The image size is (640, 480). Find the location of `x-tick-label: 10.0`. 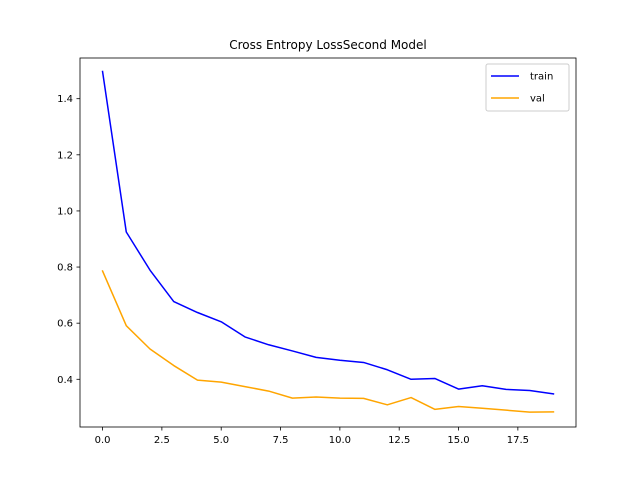

x-tick-label: 10.0 is located at coordinates (340, 440).